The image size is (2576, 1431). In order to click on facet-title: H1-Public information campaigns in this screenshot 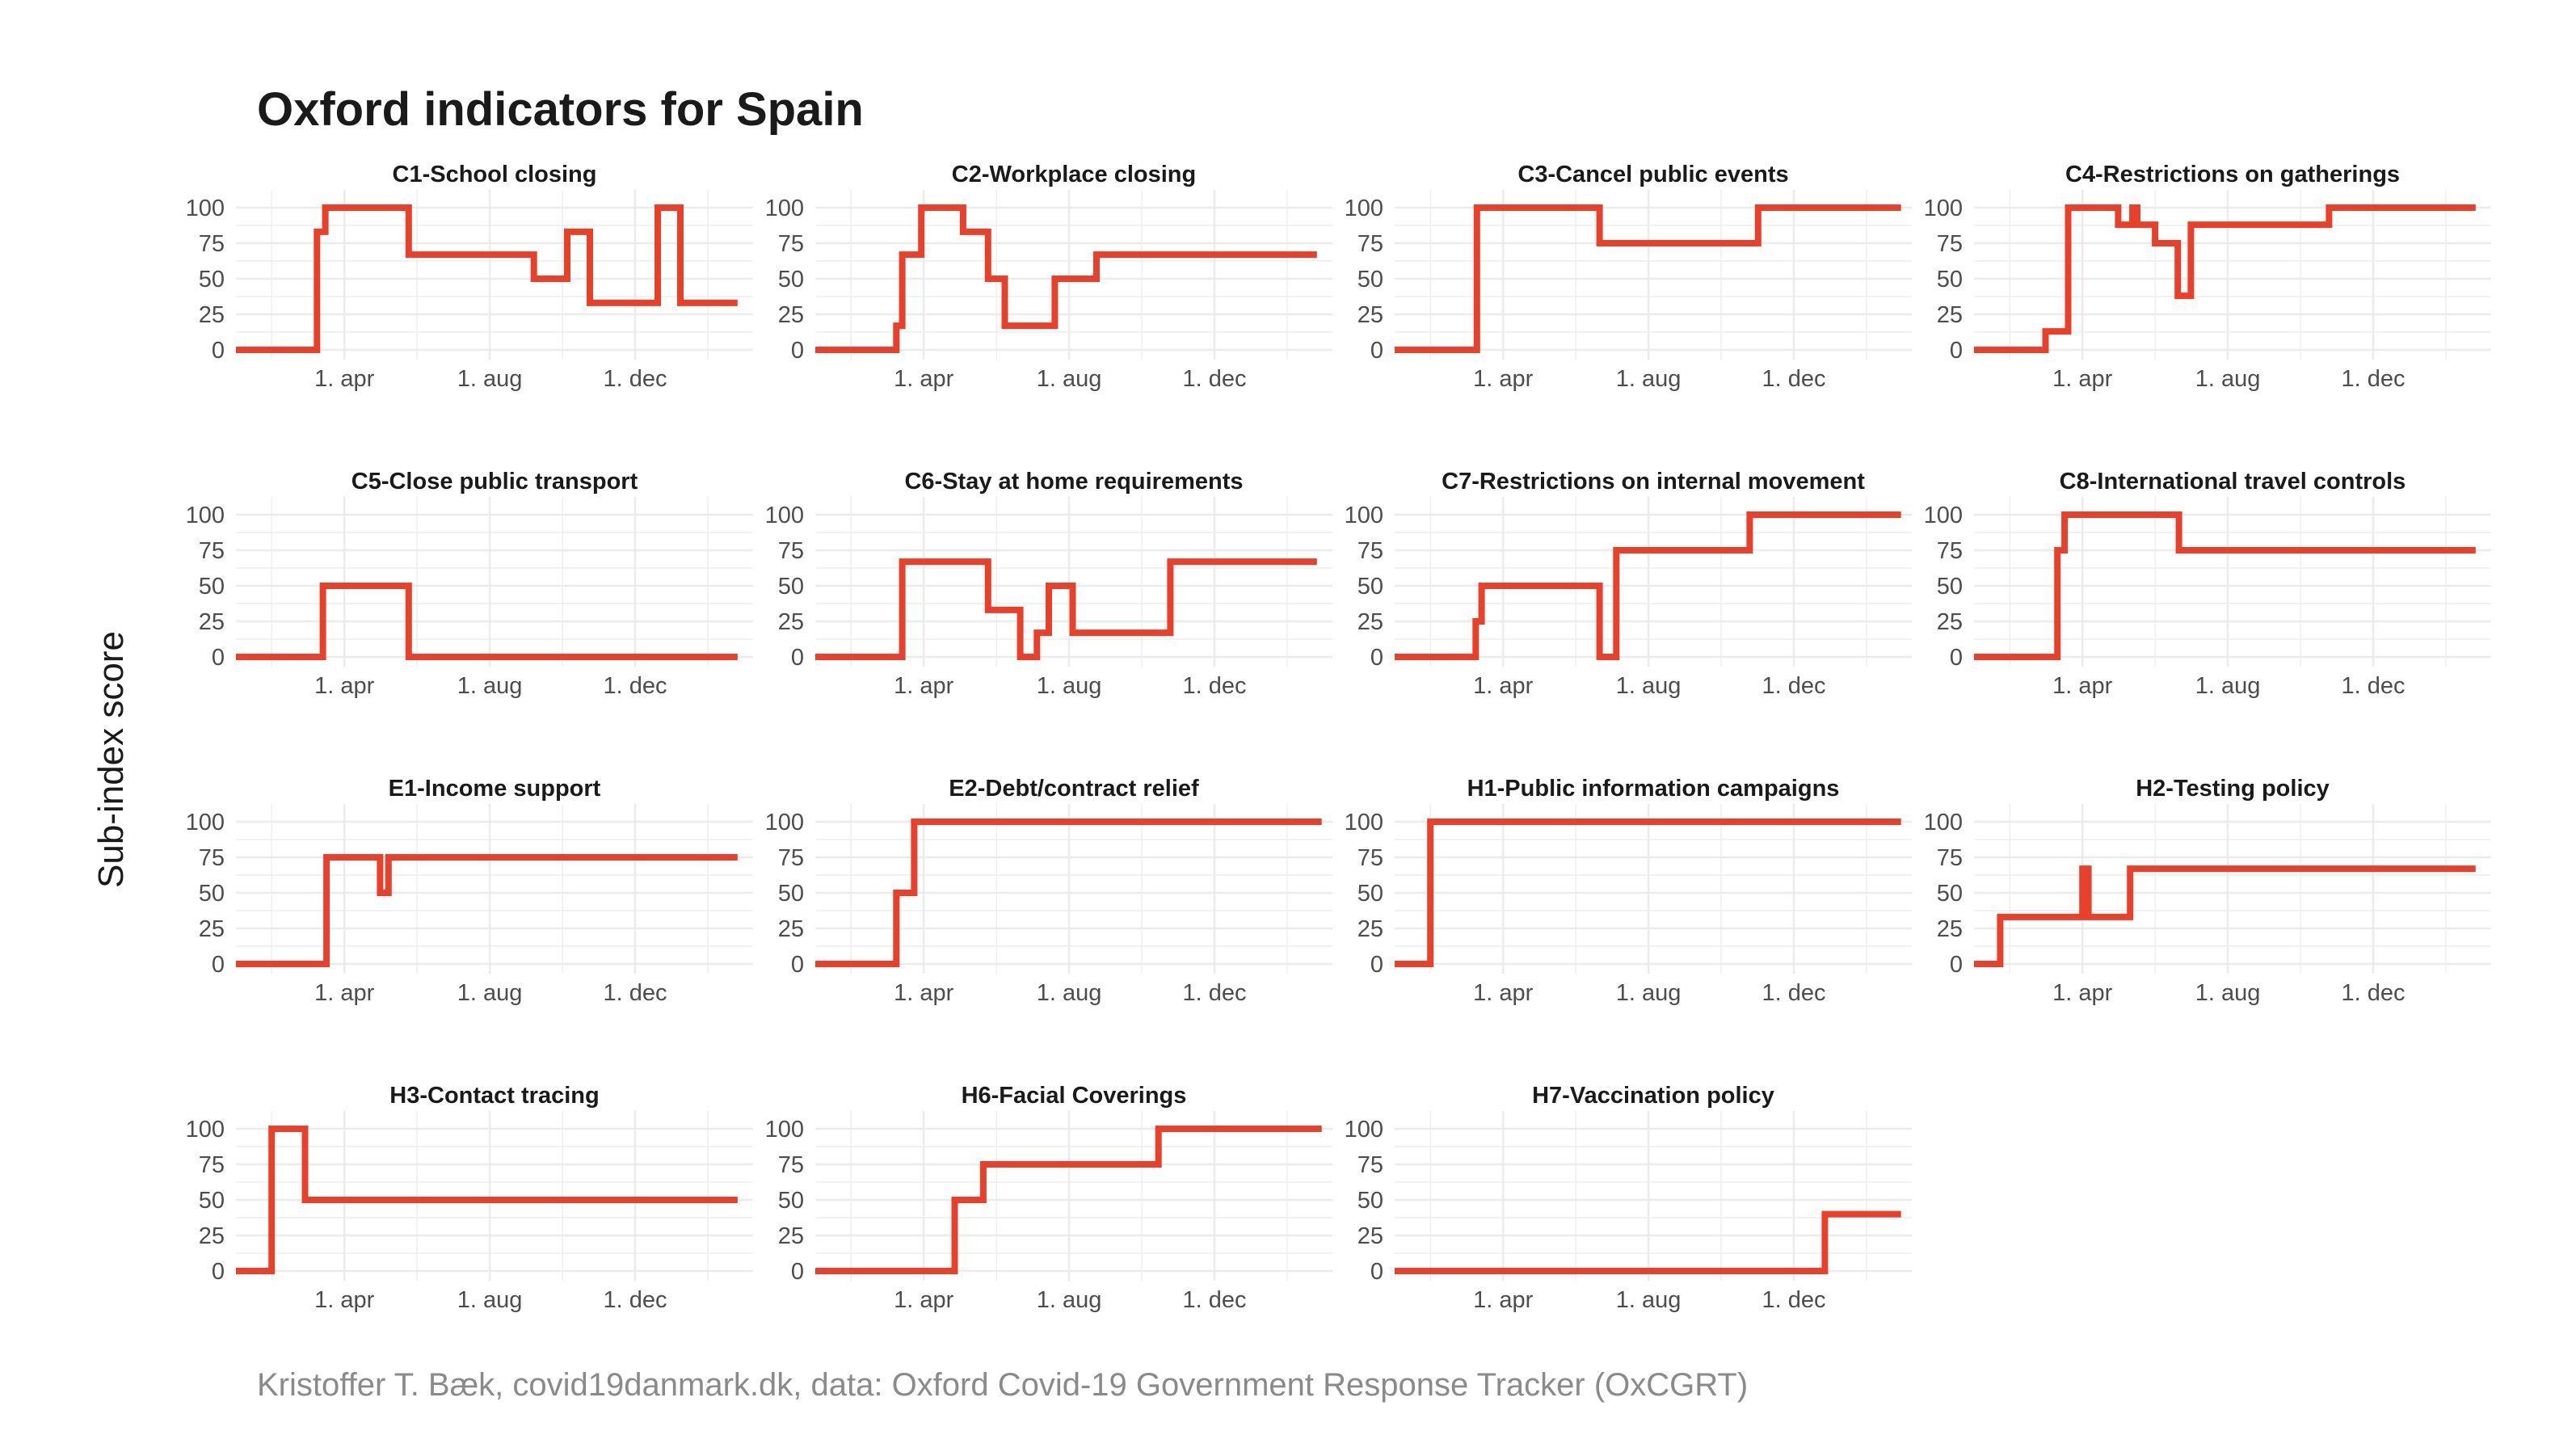, I will do `click(1653, 789)`.